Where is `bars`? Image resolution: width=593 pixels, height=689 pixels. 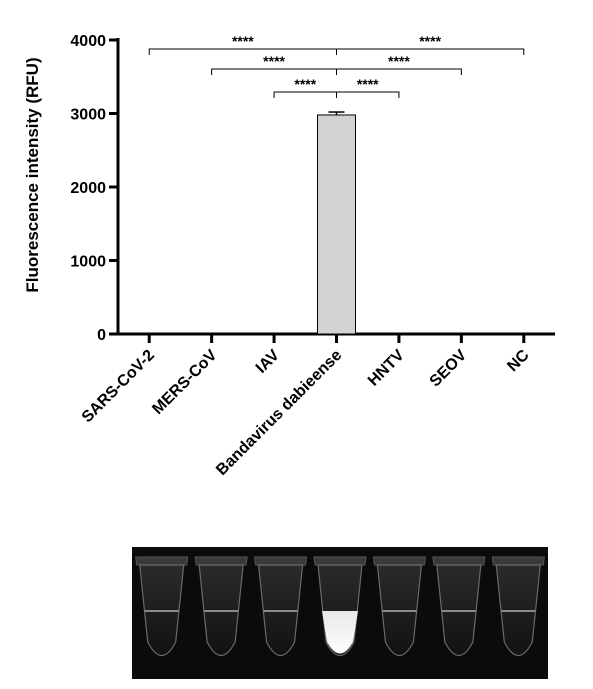 bars is located at coordinates (336, 223).